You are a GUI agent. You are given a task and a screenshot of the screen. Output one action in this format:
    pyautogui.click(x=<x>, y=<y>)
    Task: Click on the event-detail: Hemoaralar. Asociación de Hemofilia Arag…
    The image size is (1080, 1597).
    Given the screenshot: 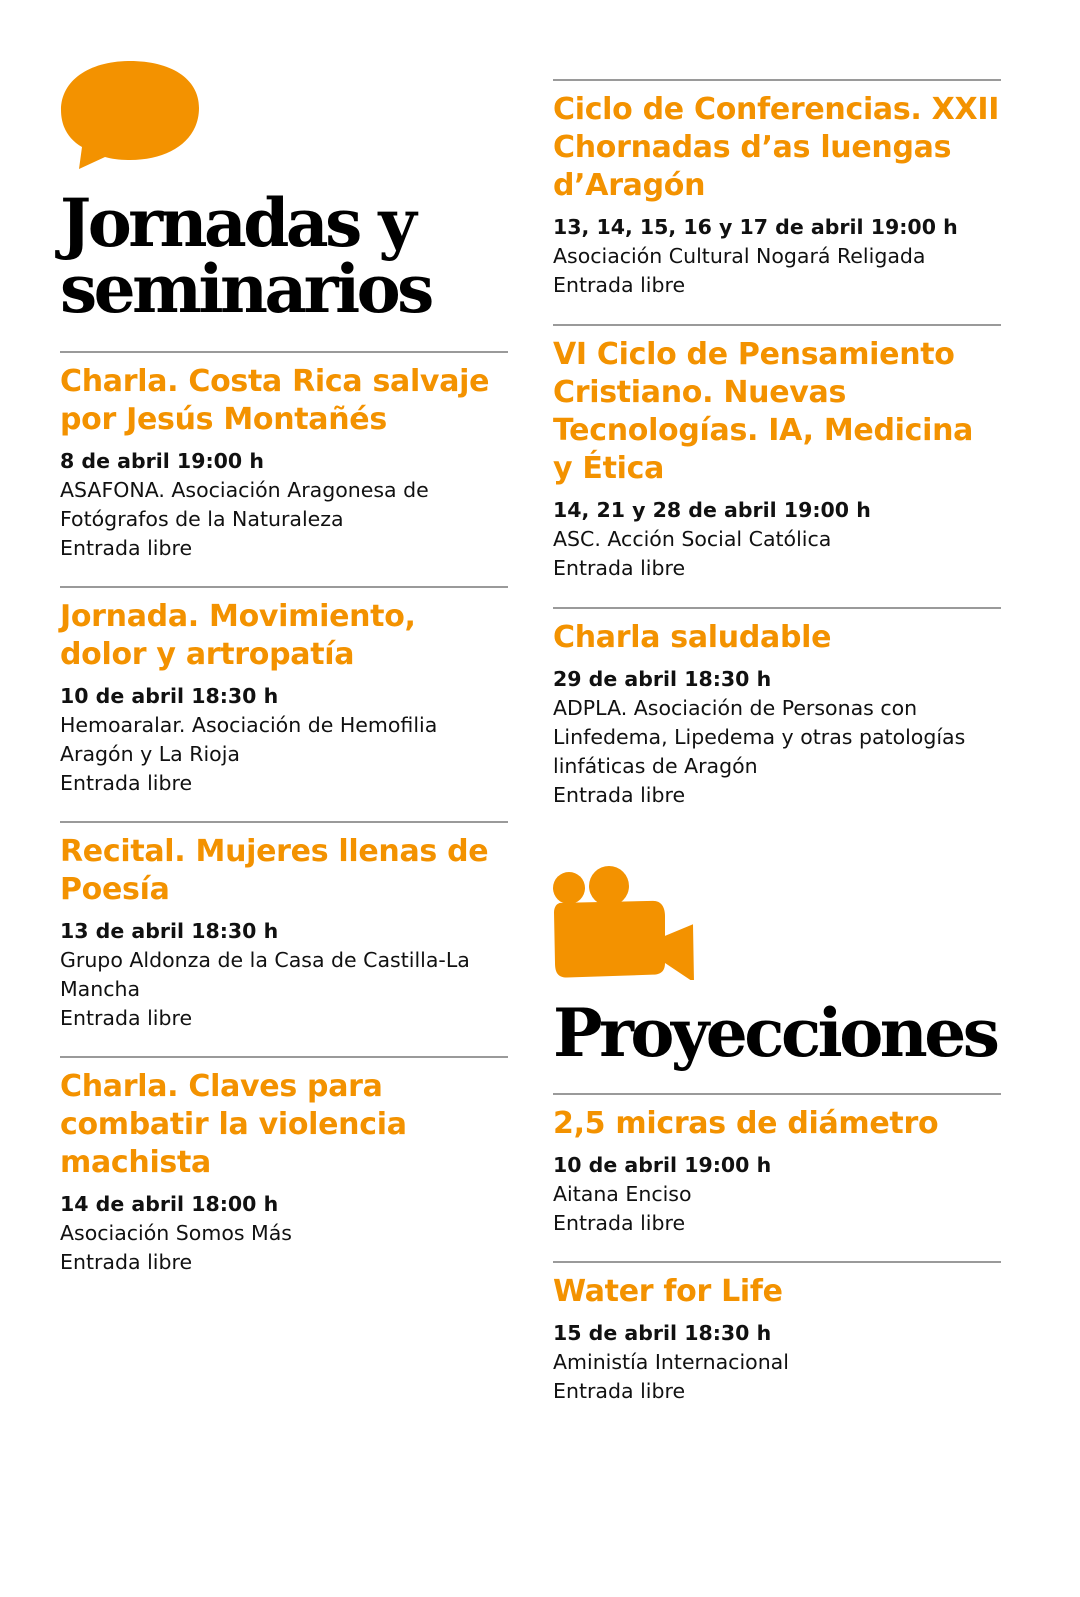 What is the action you would take?
    pyautogui.click(x=249, y=739)
    